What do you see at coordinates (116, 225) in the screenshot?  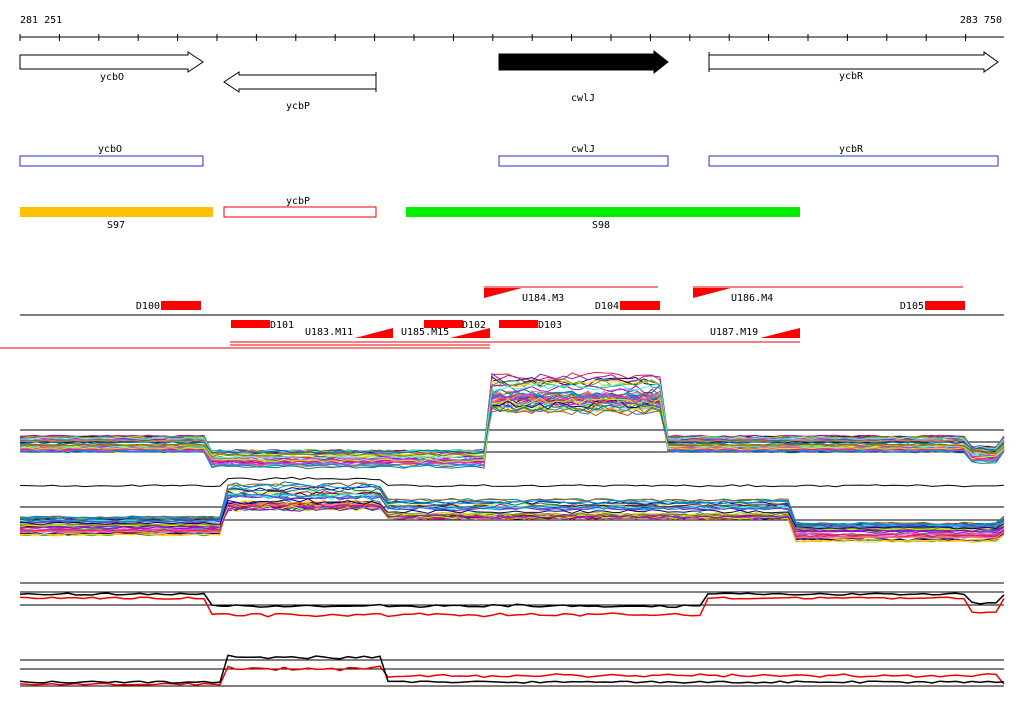 I see `segment-label: S97` at bounding box center [116, 225].